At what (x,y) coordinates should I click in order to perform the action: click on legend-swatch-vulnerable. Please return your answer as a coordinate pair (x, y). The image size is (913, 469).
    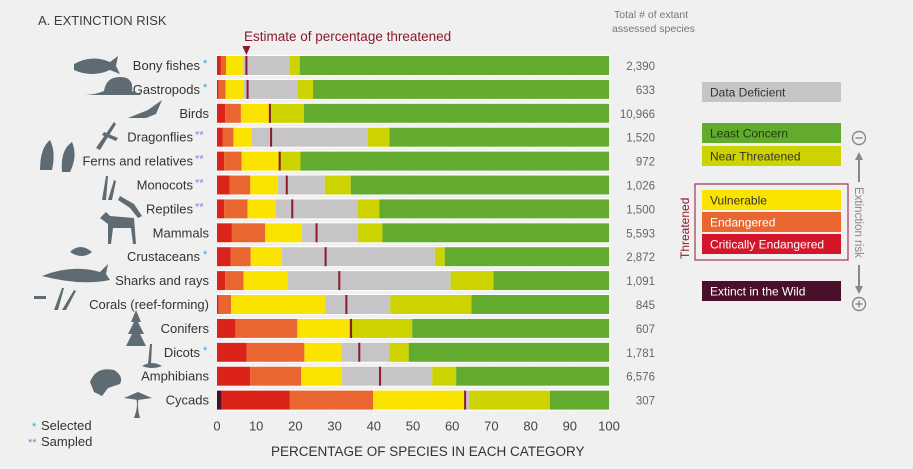
    Looking at the image, I should click on (771, 200).